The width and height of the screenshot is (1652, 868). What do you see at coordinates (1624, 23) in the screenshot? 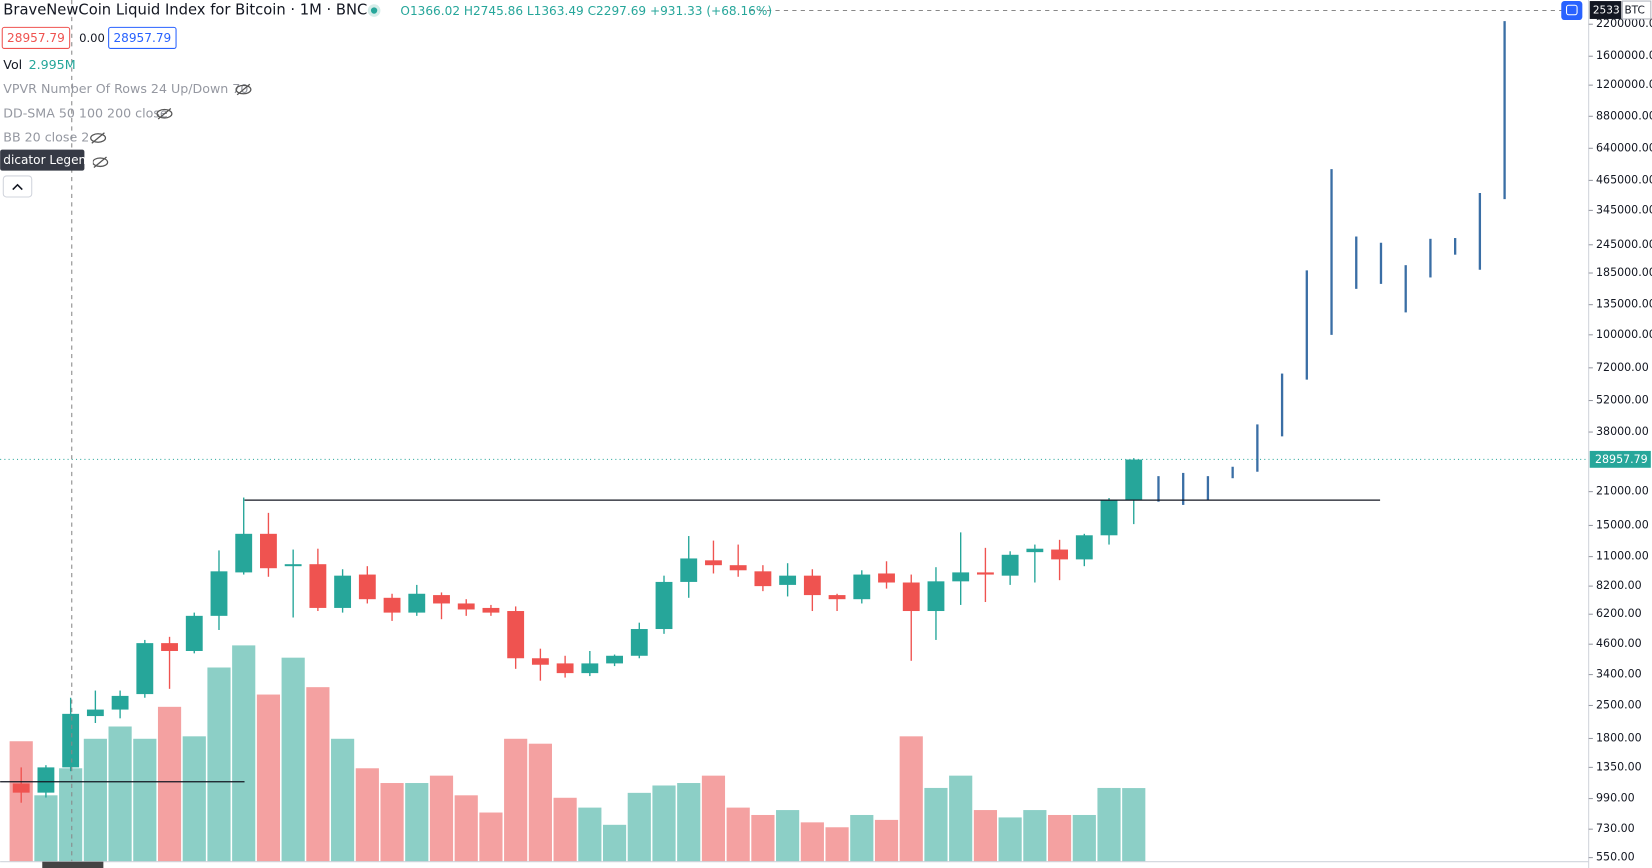
I see `y-tick-label: 2200000.00` at bounding box center [1624, 23].